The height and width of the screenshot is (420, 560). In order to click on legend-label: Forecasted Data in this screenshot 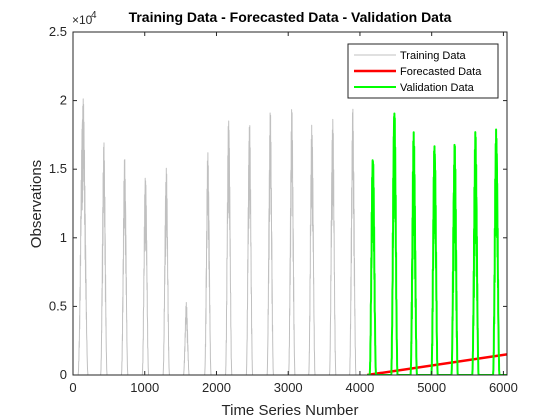, I will do `click(441, 72)`.